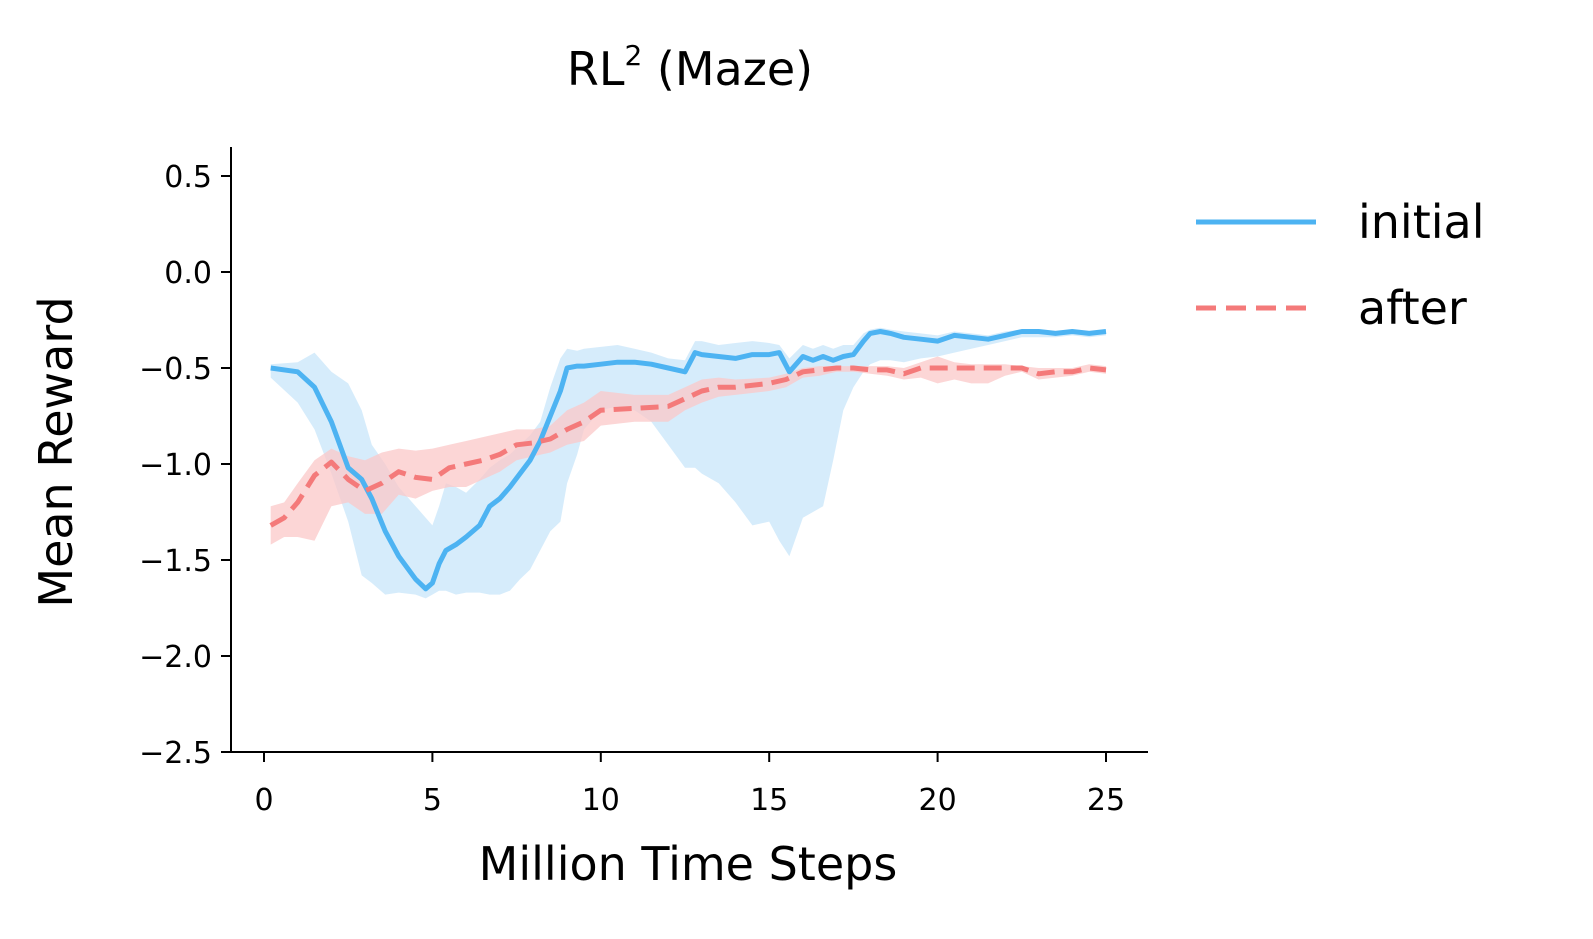 This screenshot has height=939, width=1593. I want to click on series-line-initial, so click(688, 460).